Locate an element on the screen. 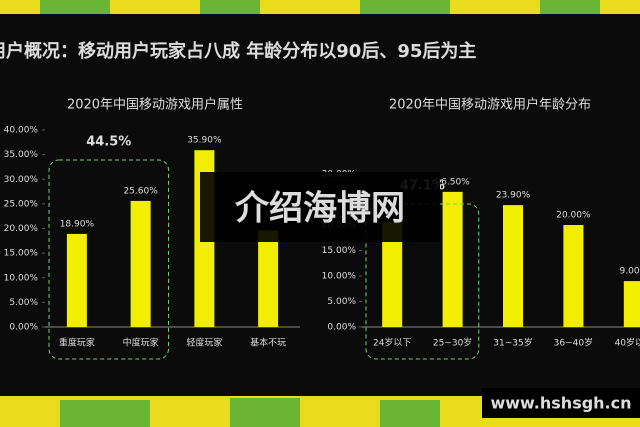 The image size is (640, 427). x-tick-label: 轻度玩家 is located at coordinates (204, 343).